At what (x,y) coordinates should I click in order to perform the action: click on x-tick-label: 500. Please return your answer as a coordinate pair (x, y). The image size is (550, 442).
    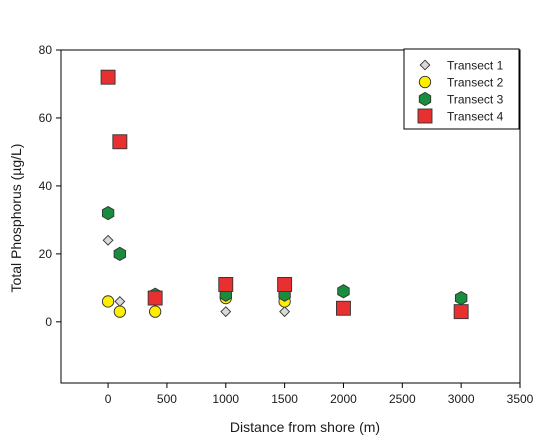
    Looking at the image, I should click on (167, 399).